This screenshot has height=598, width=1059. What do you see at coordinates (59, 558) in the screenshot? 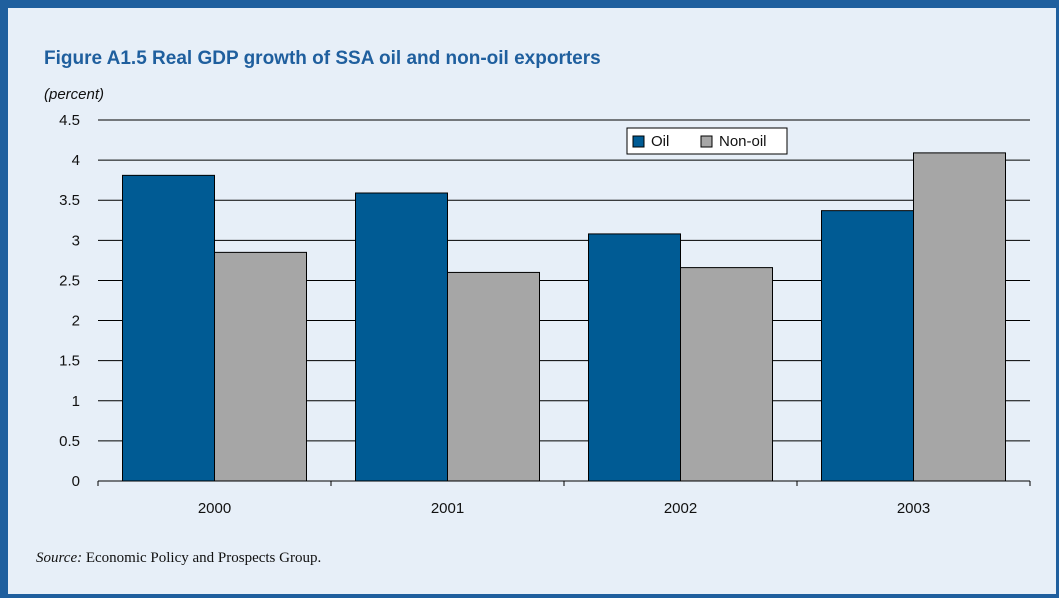
I see `source-prefix: Source:` at bounding box center [59, 558].